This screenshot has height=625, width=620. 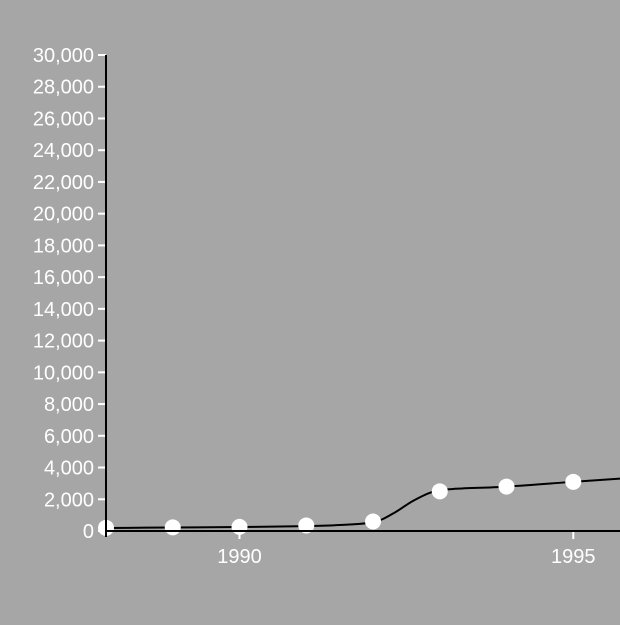 I want to click on y-tick-label: 30,000, so click(x=63, y=56).